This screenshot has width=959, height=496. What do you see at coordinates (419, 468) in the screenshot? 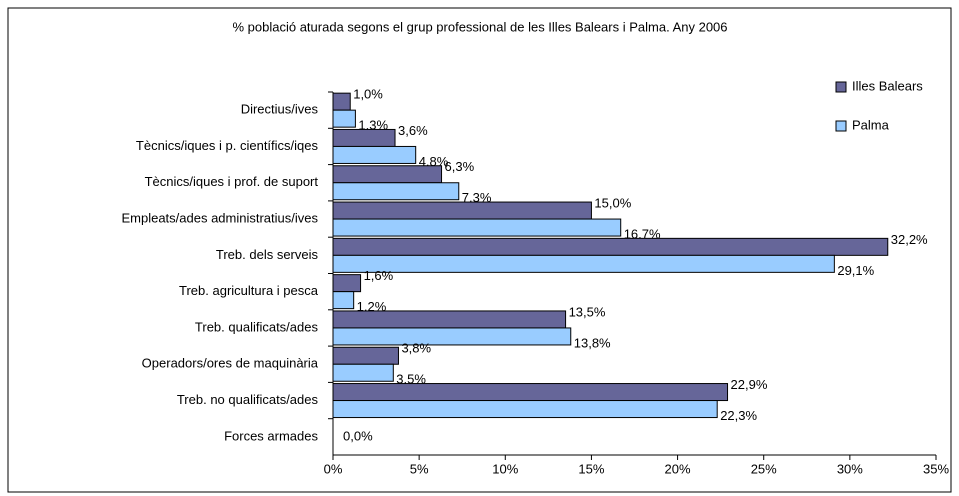
I see `x-tick-label: 5%` at bounding box center [419, 468].